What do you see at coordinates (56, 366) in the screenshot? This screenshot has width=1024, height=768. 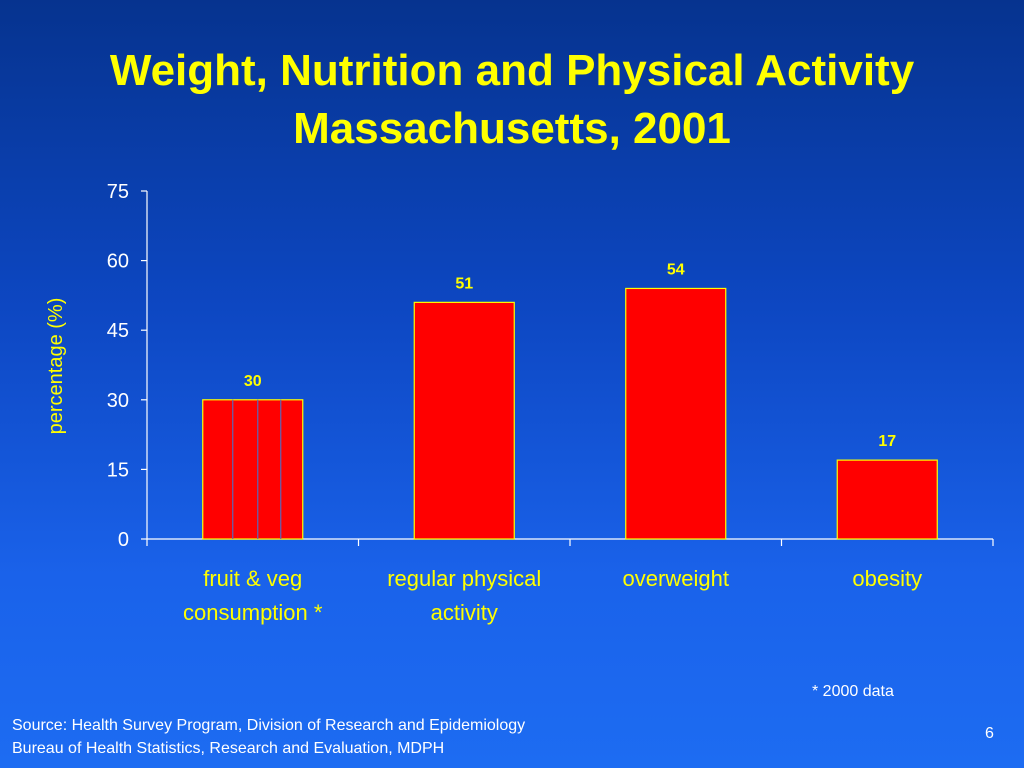 I see `y-axis-title: percentage (%)` at bounding box center [56, 366].